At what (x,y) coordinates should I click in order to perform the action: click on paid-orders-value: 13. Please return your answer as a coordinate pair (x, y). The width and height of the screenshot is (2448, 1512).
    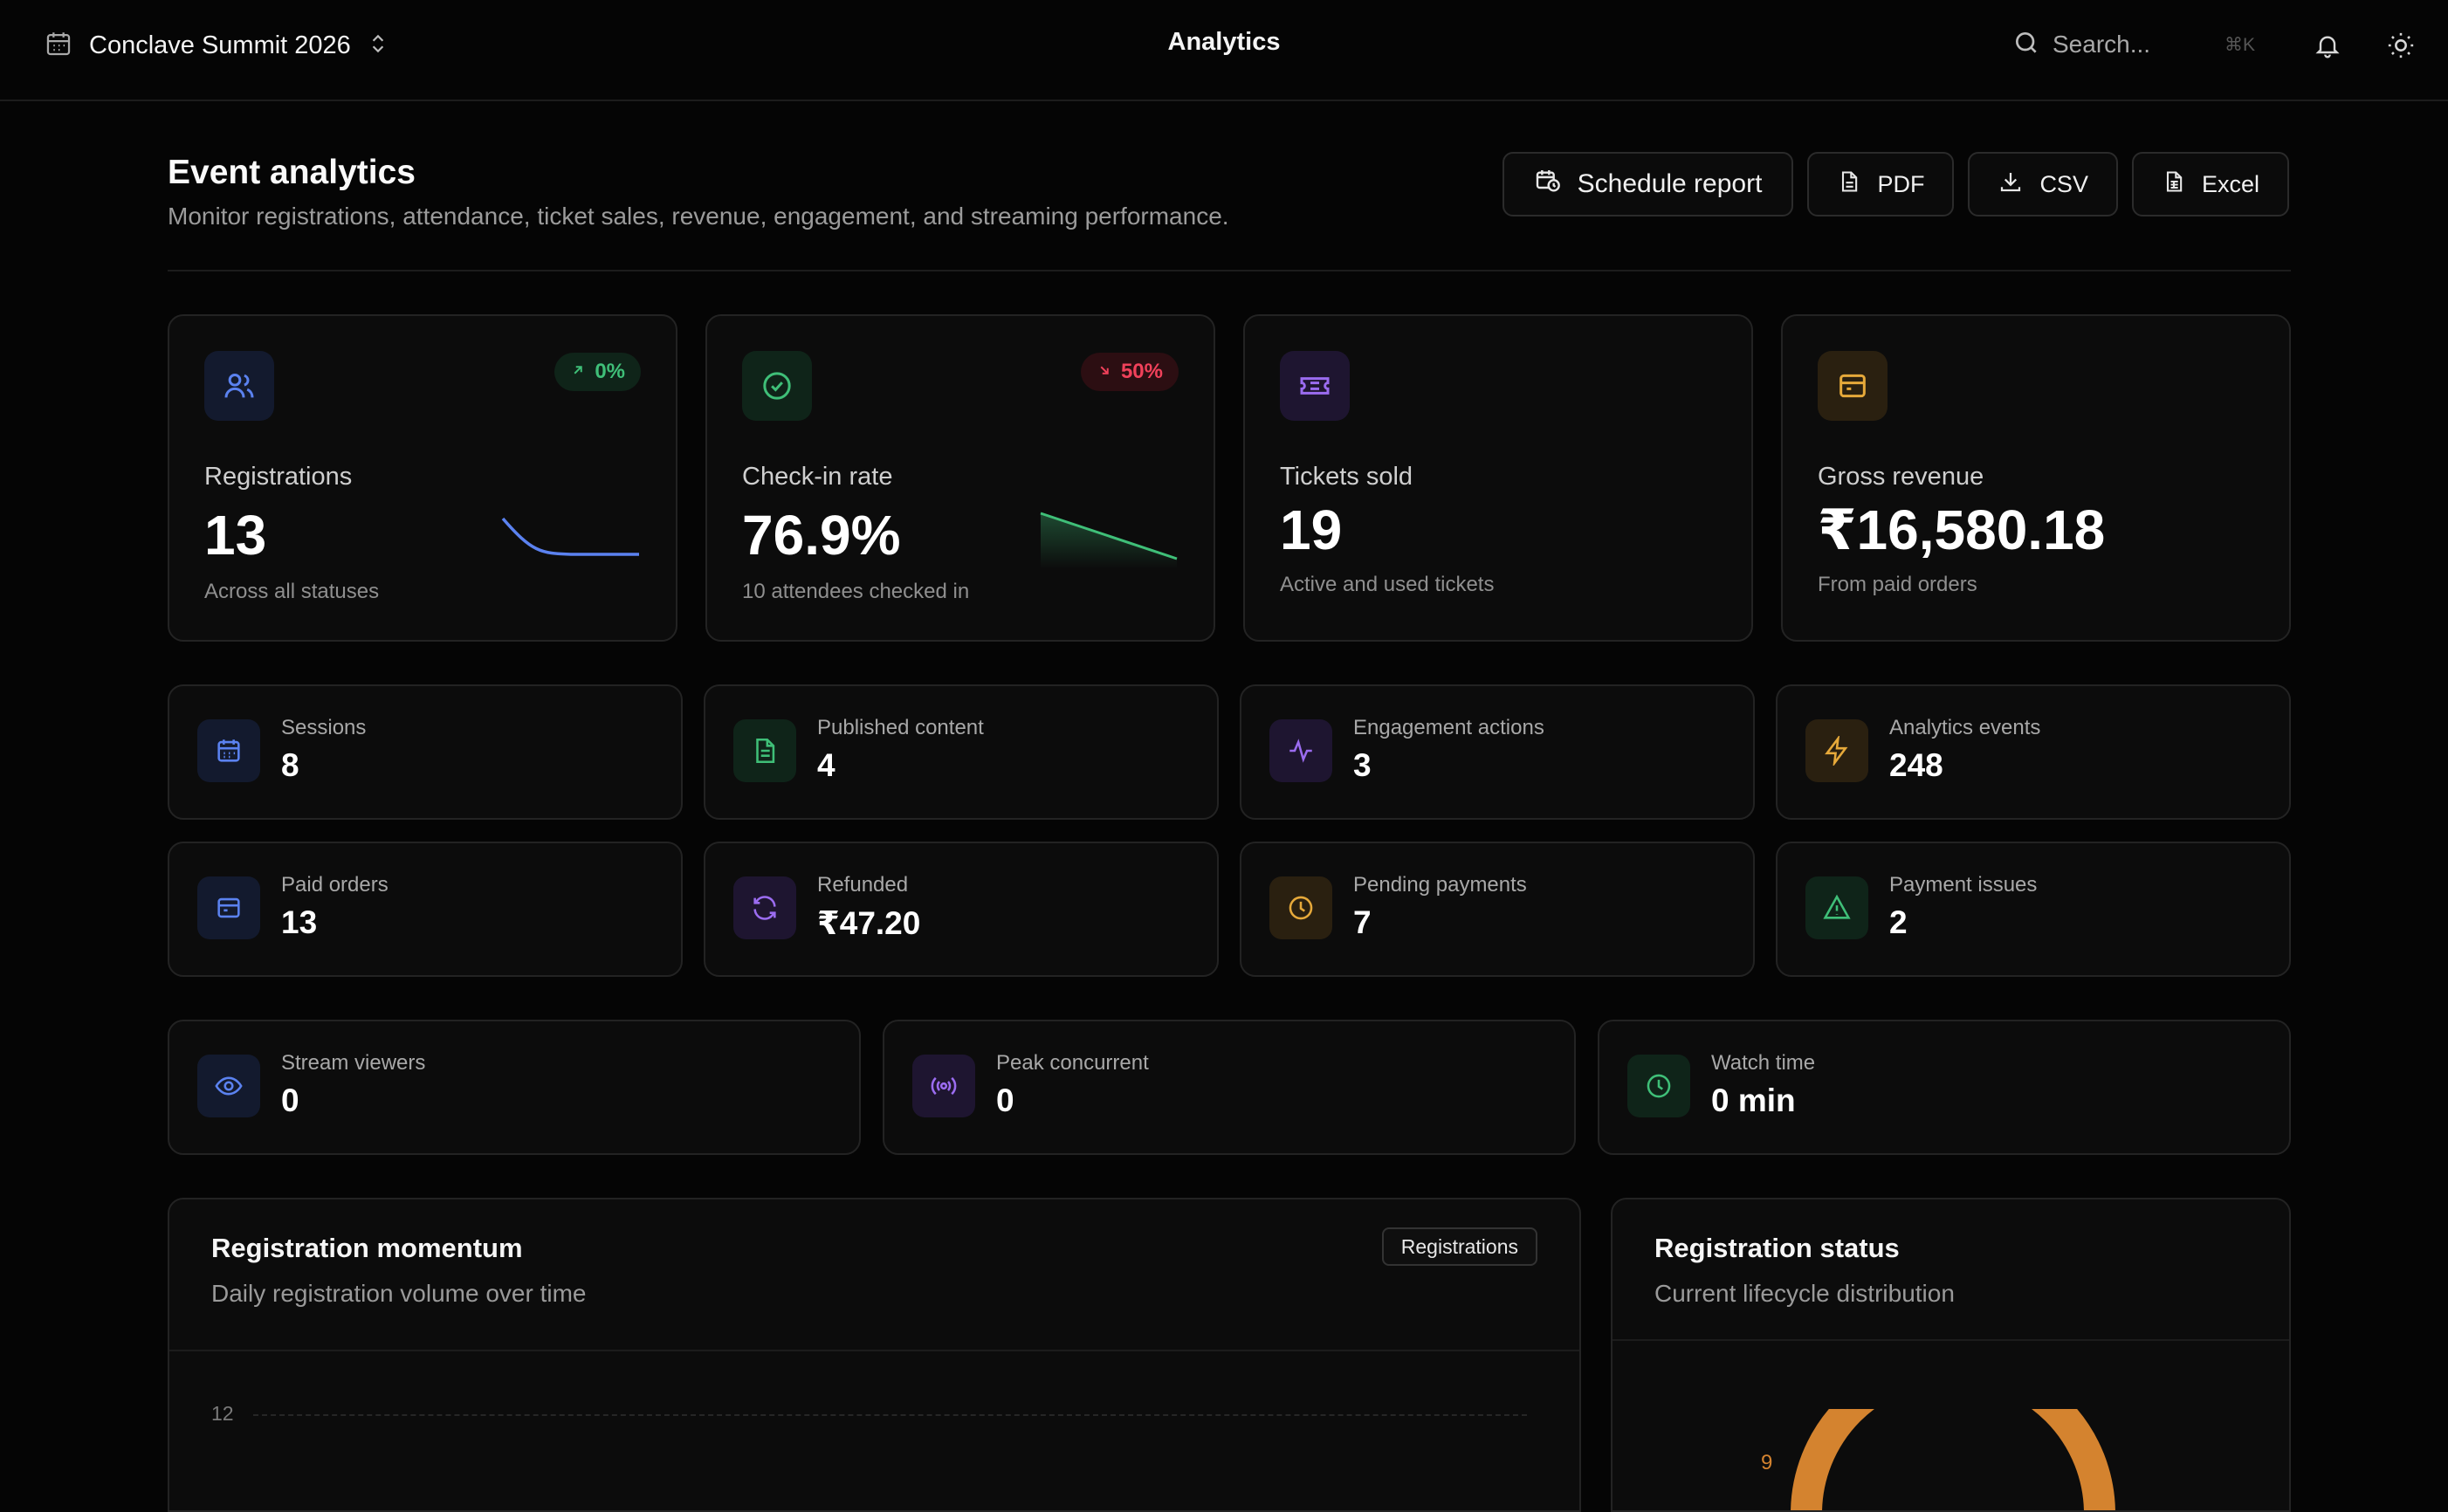
    Looking at the image, I should click on (299, 922).